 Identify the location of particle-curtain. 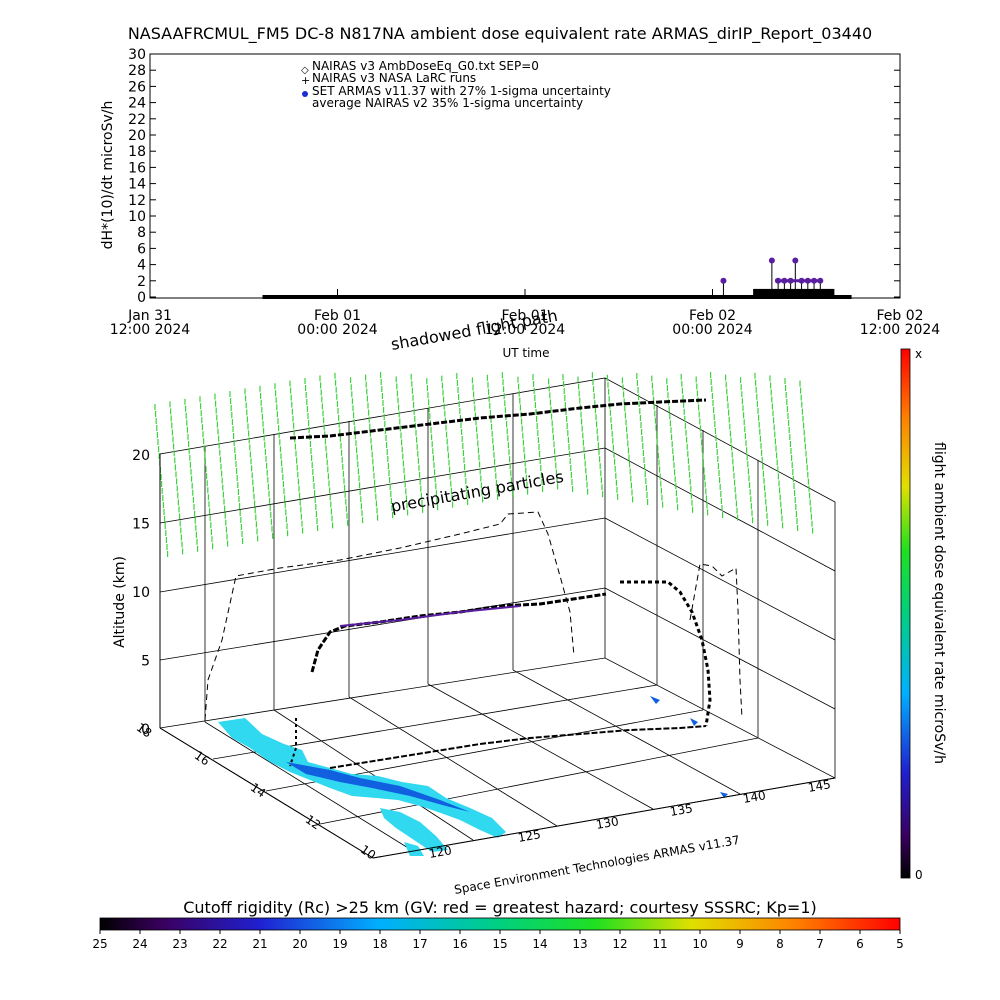
(484, 464).